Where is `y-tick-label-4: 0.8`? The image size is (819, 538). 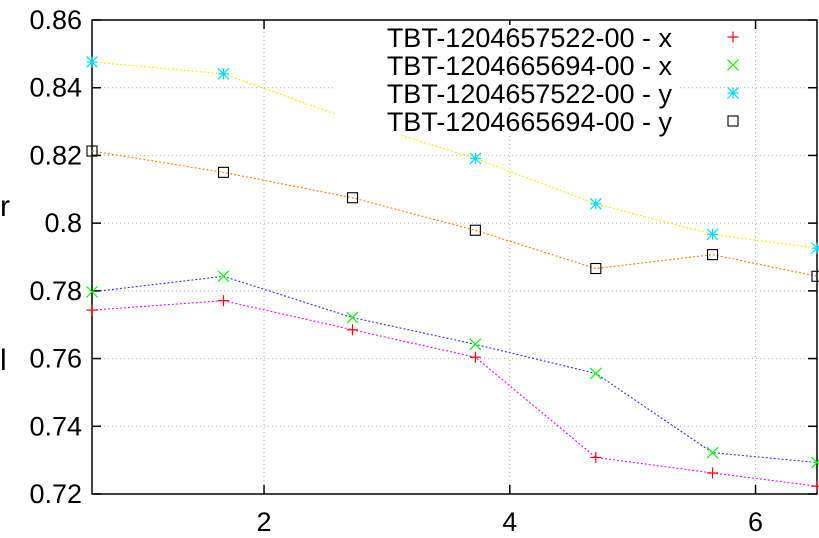 y-tick-label-4: 0.8 is located at coordinates (63, 223).